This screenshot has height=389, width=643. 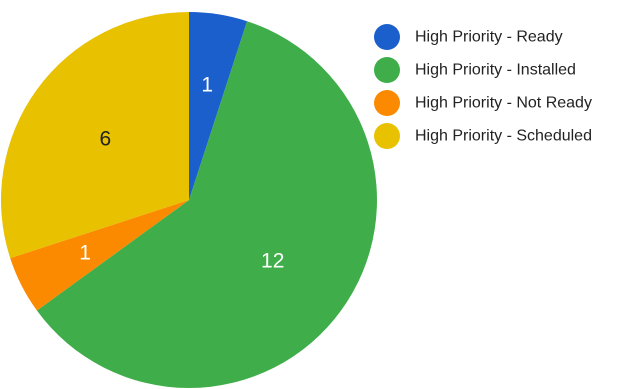 What do you see at coordinates (495, 70) in the screenshot?
I see `legend-label: High Priority - Installed` at bounding box center [495, 70].